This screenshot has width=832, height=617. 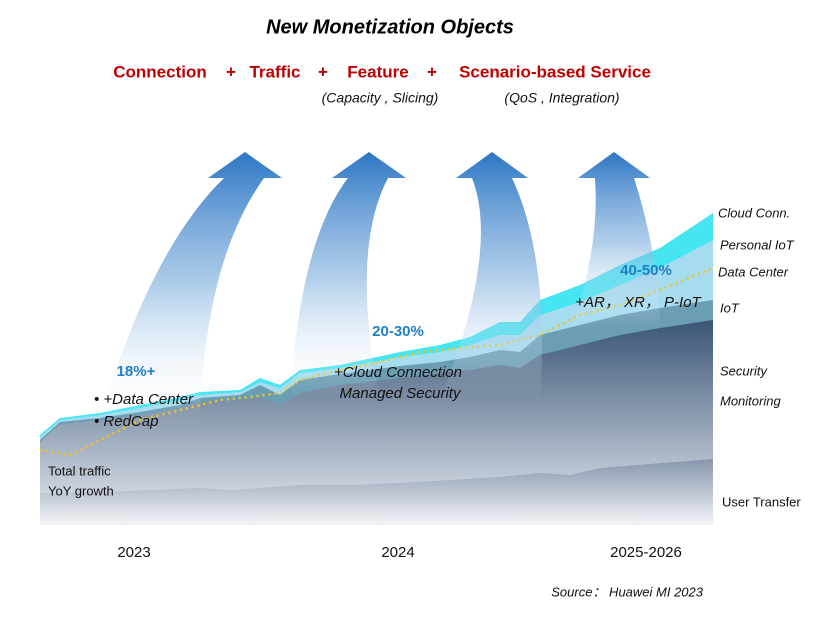 What do you see at coordinates (397, 552) in the screenshot?
I see `period-label: 2024` at bounding box center [397, 552].